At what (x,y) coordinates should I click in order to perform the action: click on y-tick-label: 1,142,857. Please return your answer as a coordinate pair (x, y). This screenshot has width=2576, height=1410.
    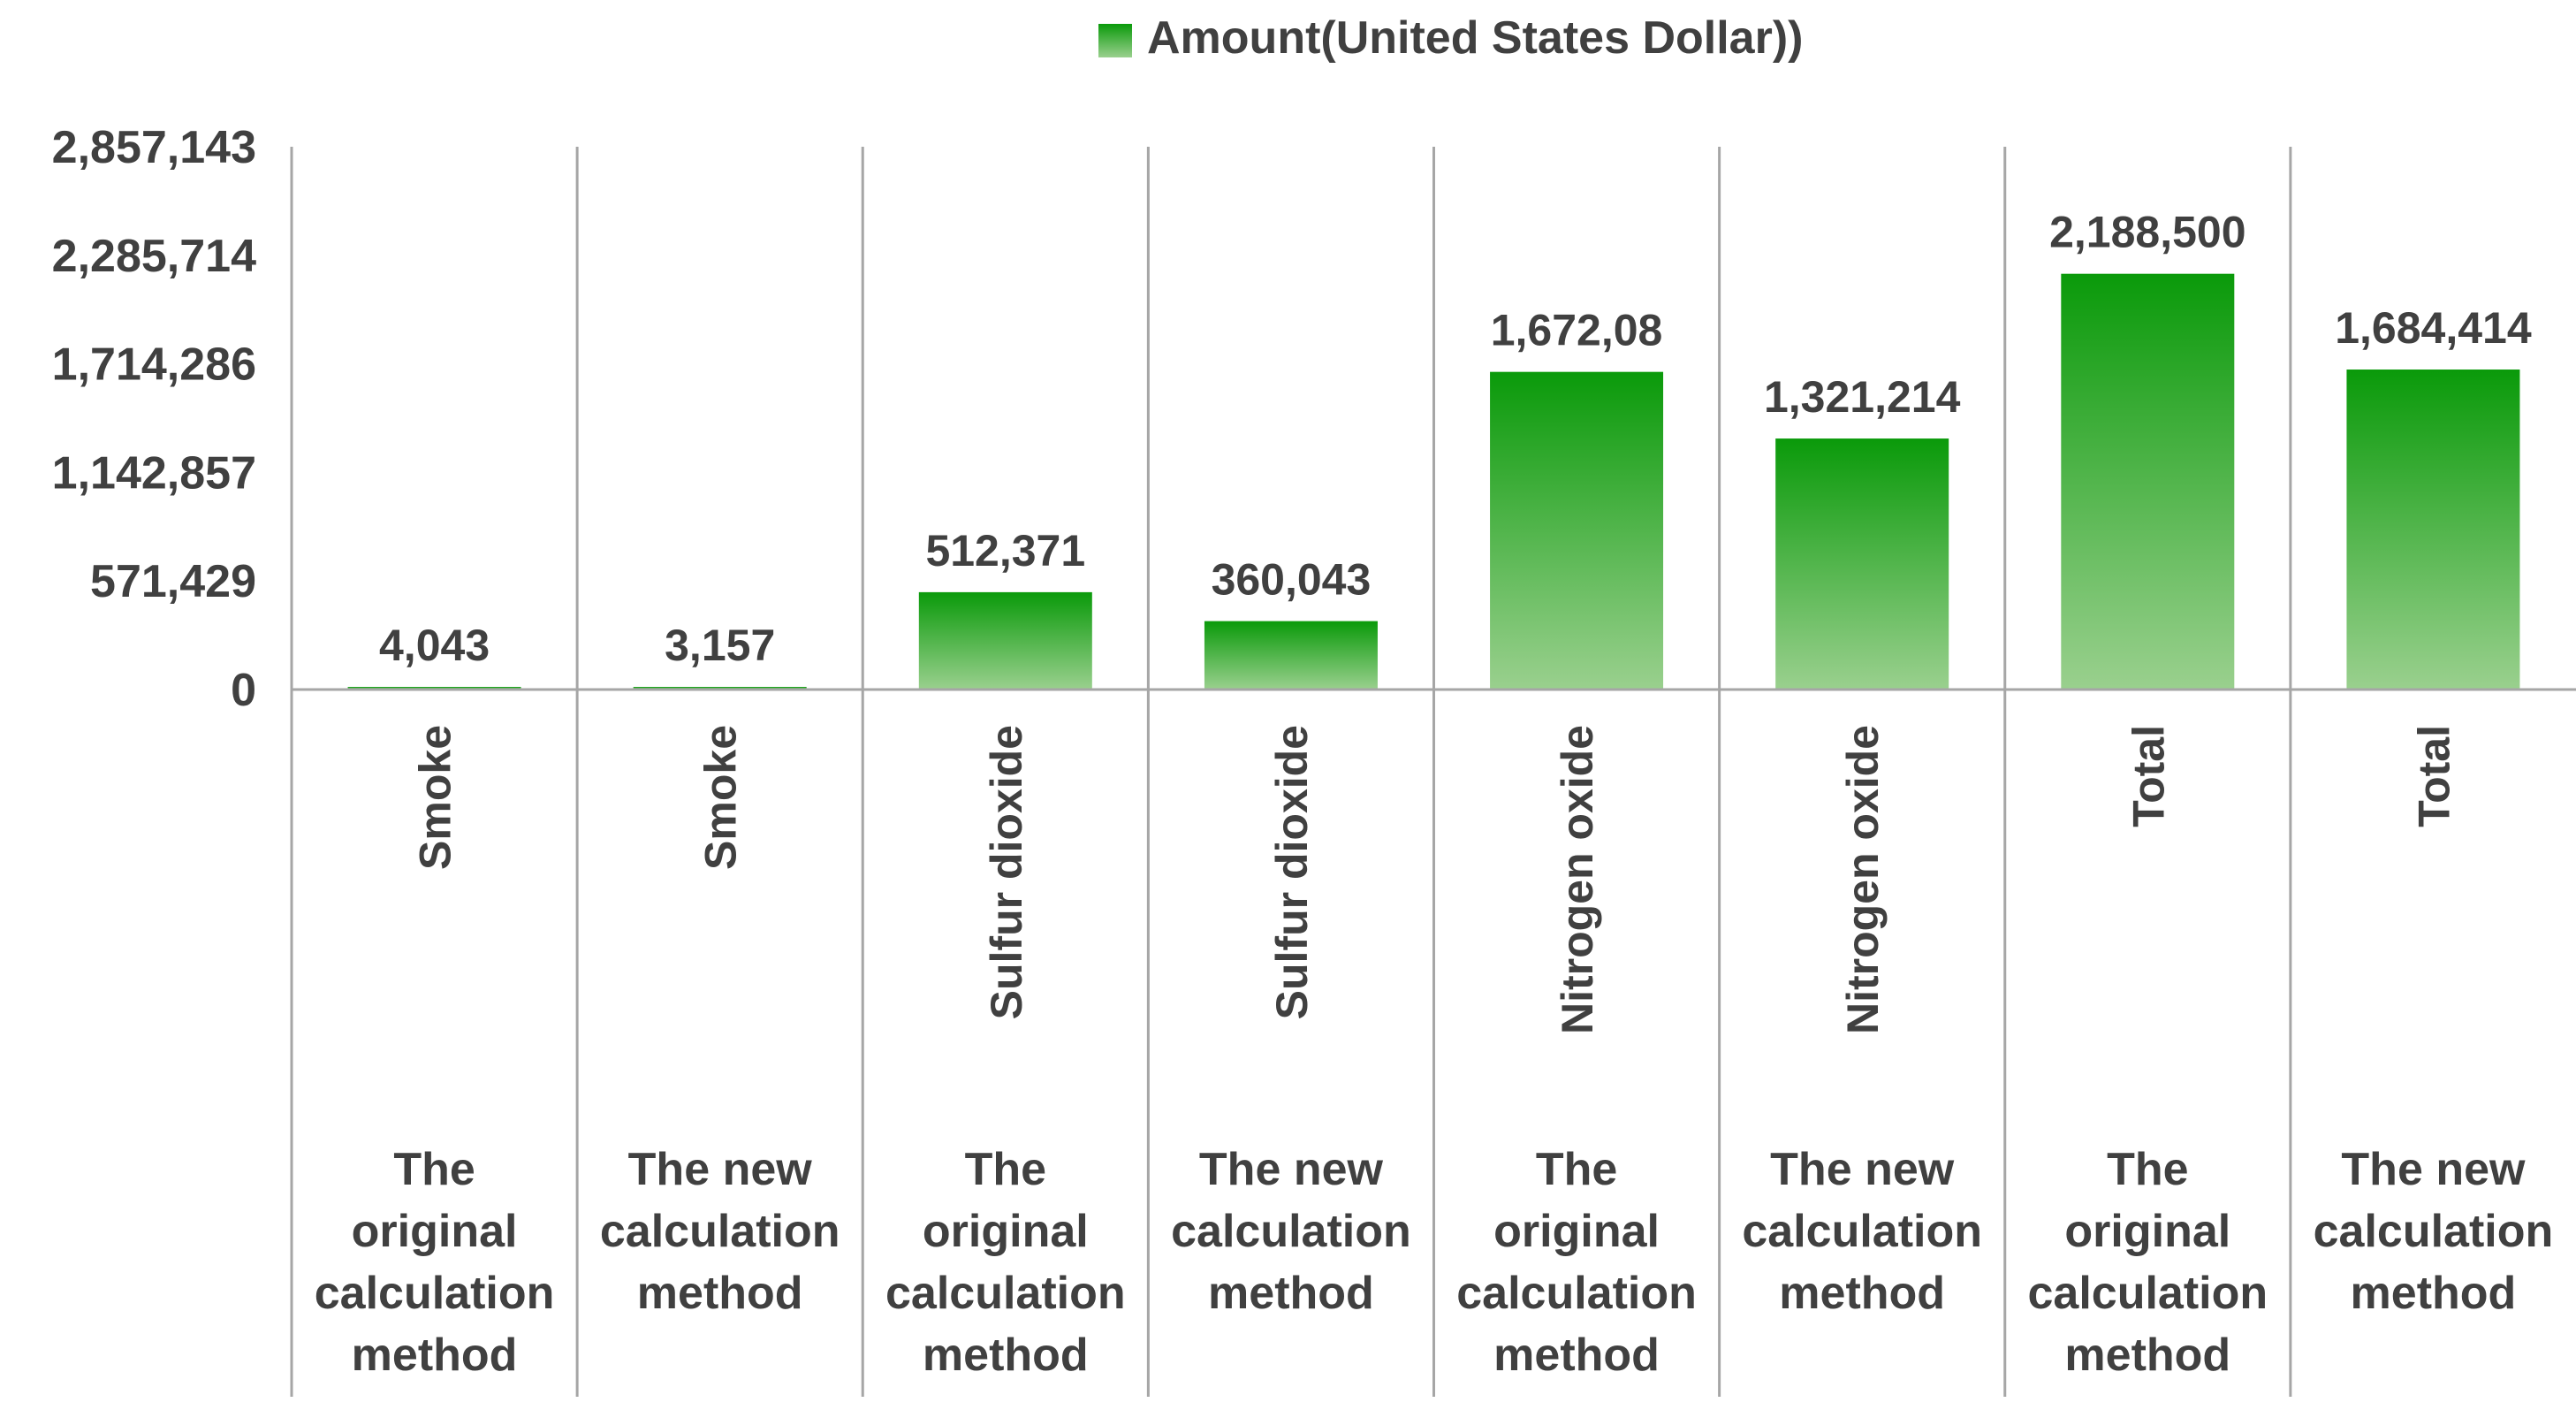
    Looking at the image, I should click on (154, 473).